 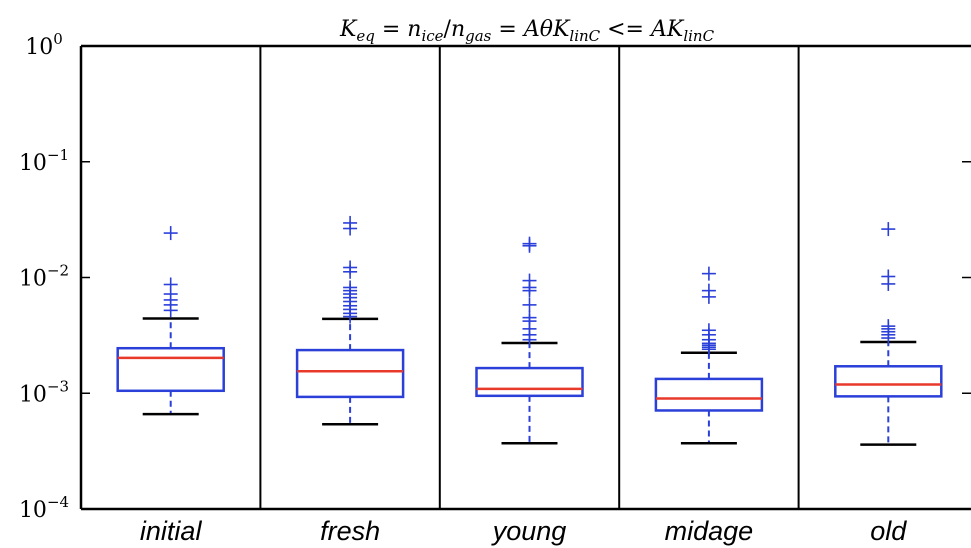 I want to click on box-old, so click(x=888, y=334).